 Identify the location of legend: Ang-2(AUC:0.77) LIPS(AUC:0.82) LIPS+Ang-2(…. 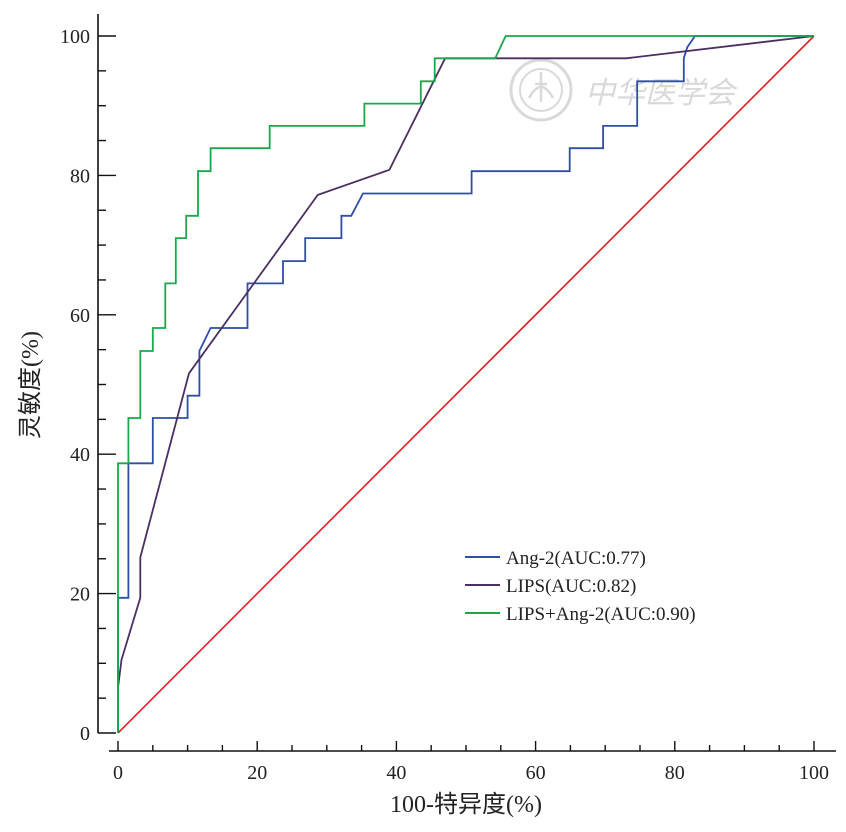
(580, 586).